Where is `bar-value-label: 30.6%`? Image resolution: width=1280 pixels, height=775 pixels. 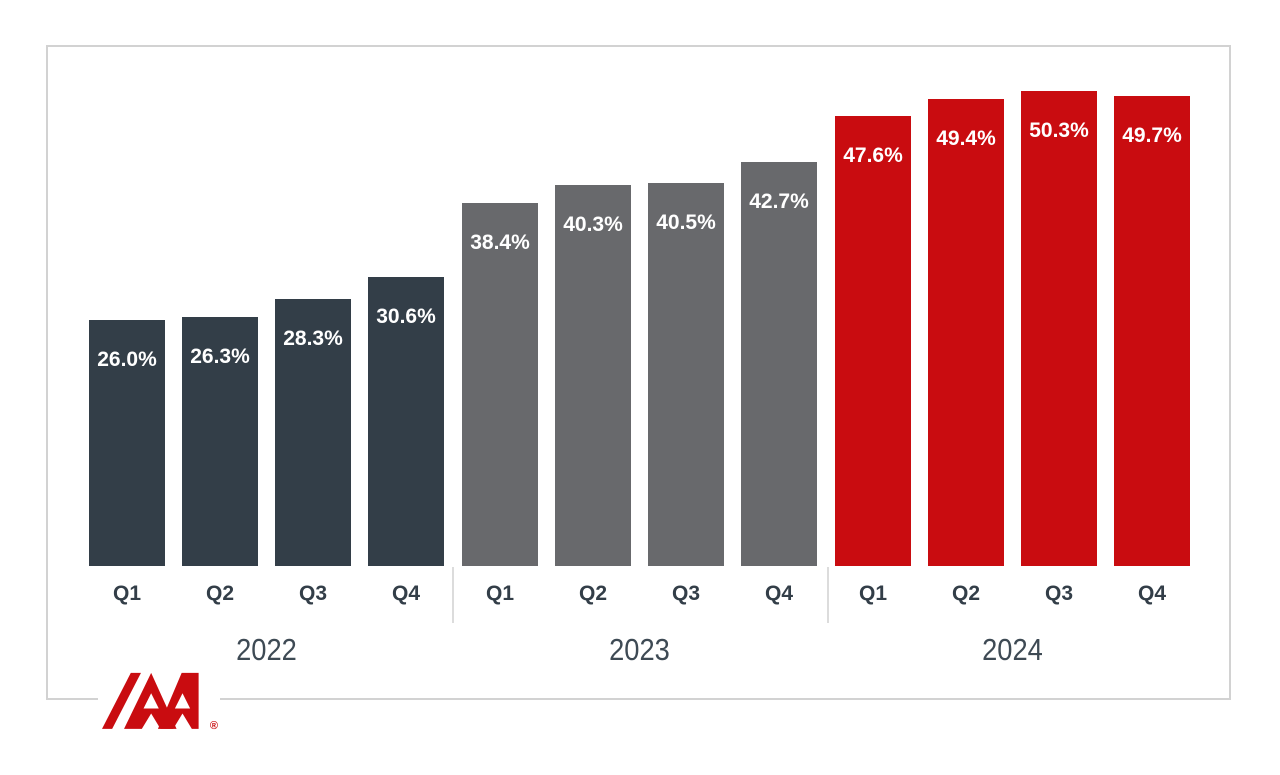 bar-value-label: 30.6% is located at coordinates (406, 316).